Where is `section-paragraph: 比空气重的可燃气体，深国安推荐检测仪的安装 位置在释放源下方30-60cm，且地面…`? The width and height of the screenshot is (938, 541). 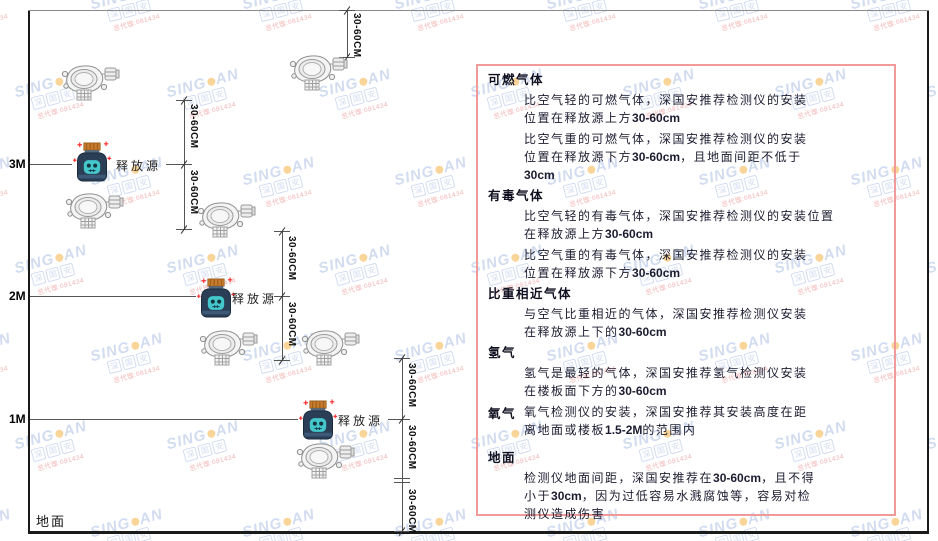 section-paragraph: 比空气重的可燃气体，深国安推荐检测仪的安装 位置在释放源下方30-60cm，且地面… is located at coordinates (666, 157).